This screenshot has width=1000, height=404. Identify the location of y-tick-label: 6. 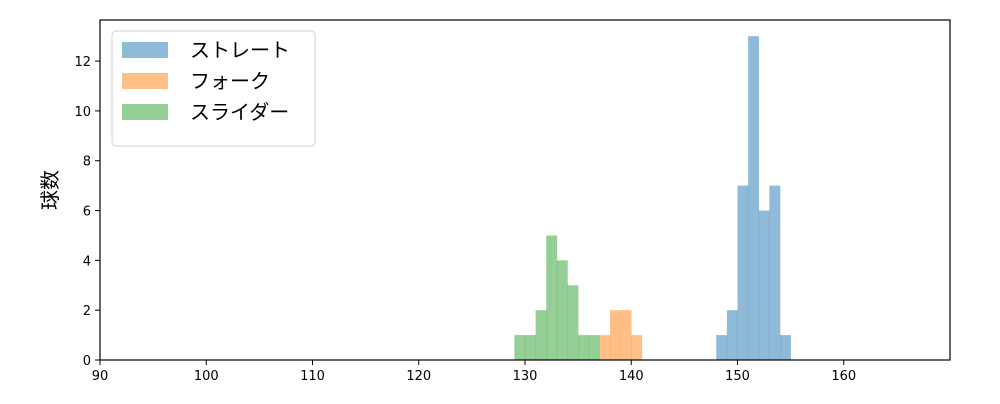
(87, 212).